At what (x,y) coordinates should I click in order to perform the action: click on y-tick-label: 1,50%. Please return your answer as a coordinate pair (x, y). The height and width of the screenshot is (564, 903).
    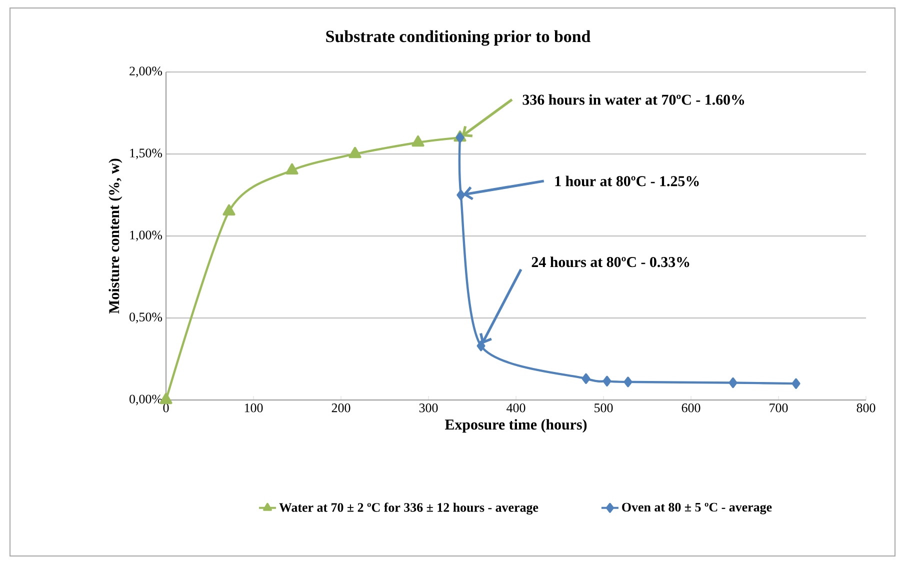
    Looking at the image, I should click on (146, 154).